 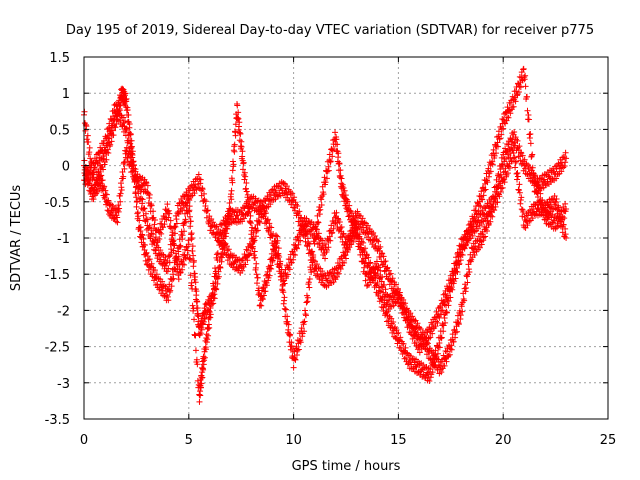 I want to click on y-tick-label: 1.5, so click(x=59, y=58).